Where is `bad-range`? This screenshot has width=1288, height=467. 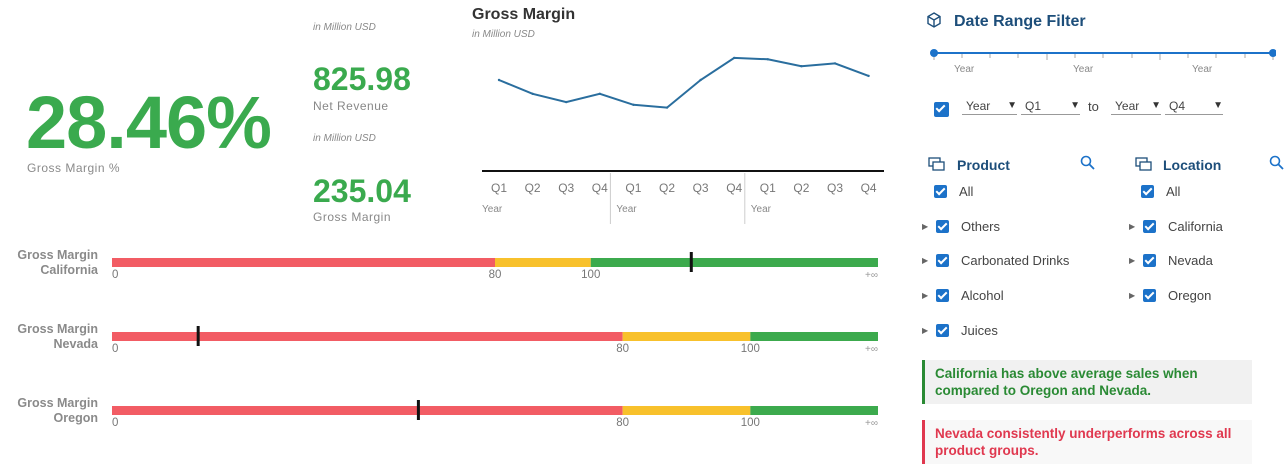
bad-range is located at coordinates (303, 262).